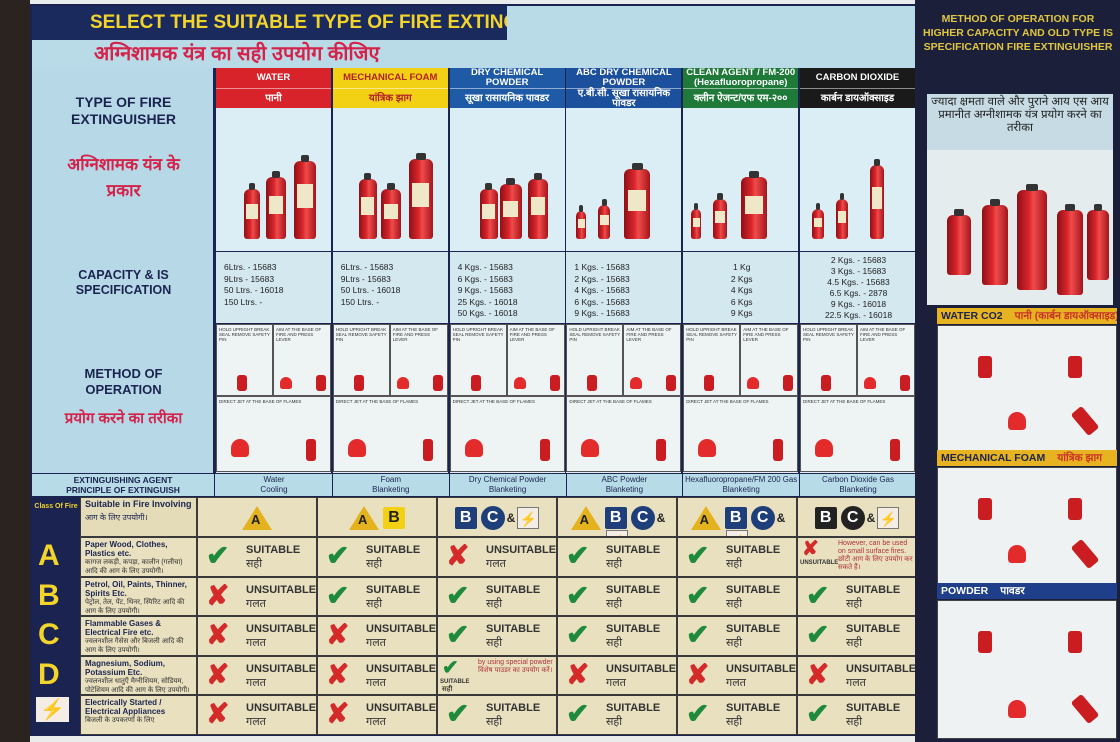  I want to click on agent-cell: Carbon Dioxide Gas Blanketing, so click(858, 485).